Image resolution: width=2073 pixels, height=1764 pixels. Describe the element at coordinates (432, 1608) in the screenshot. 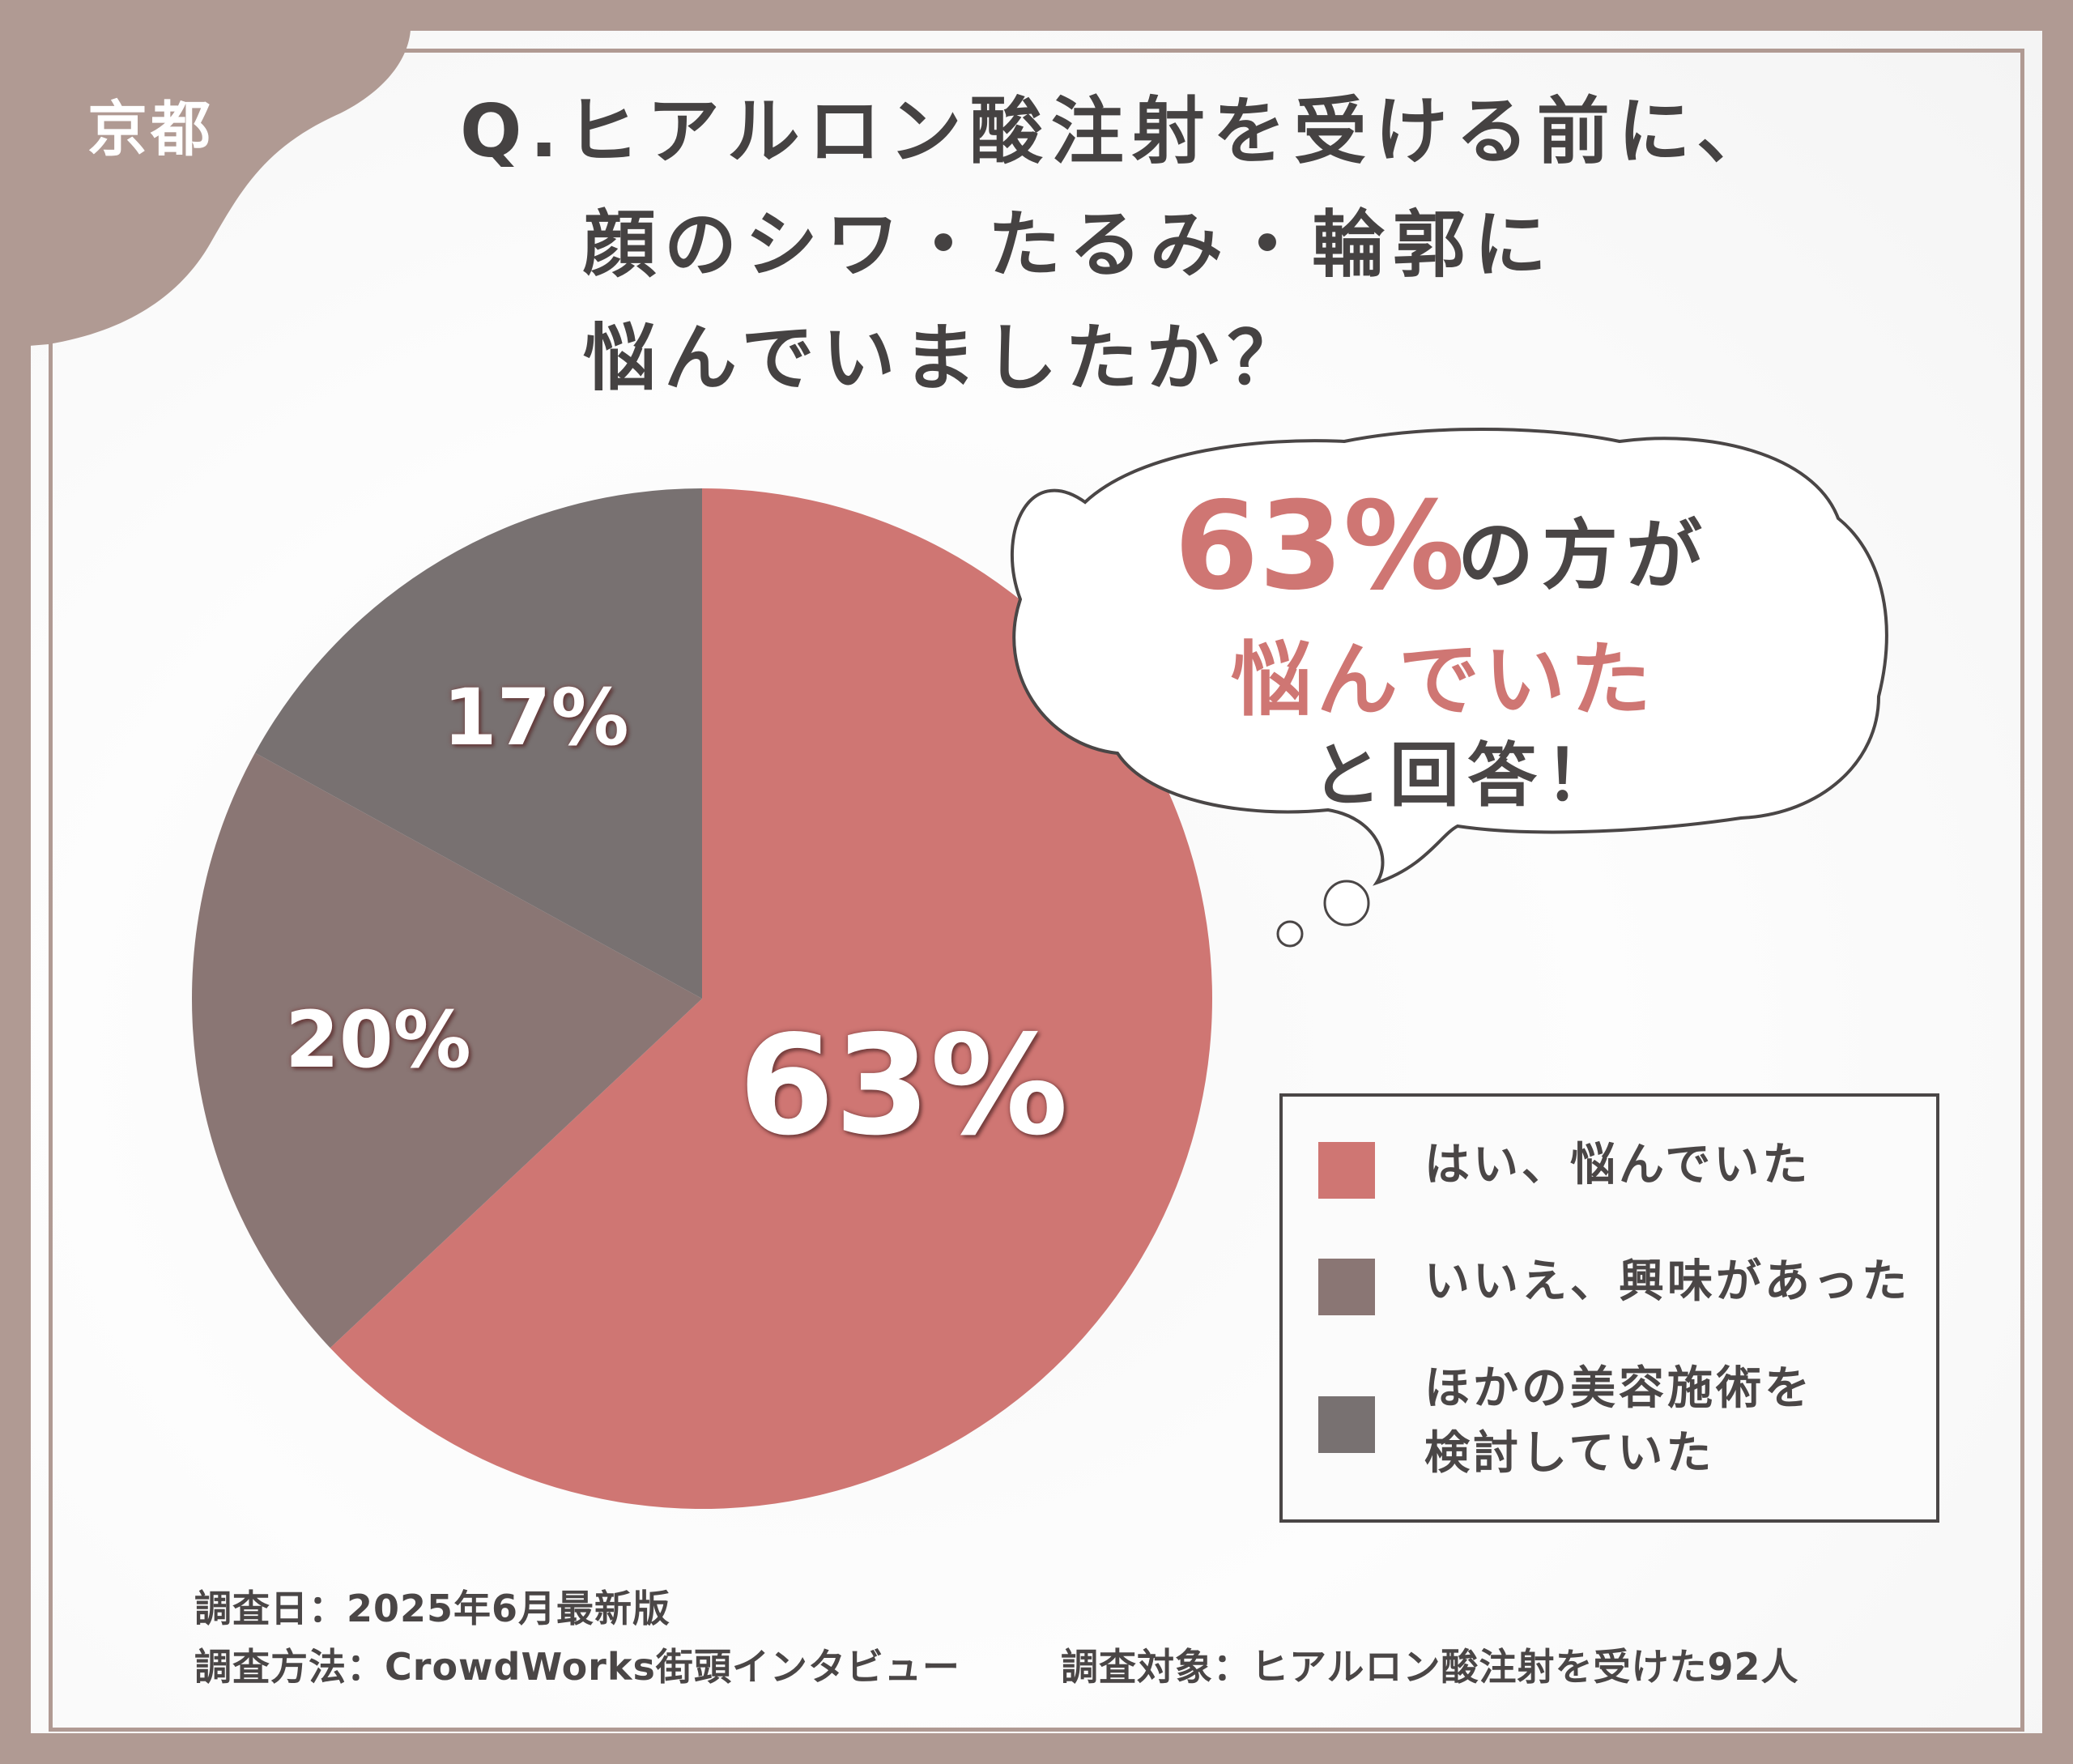

I see `survey-date: 調査日：2025年6月最新版` at that location.